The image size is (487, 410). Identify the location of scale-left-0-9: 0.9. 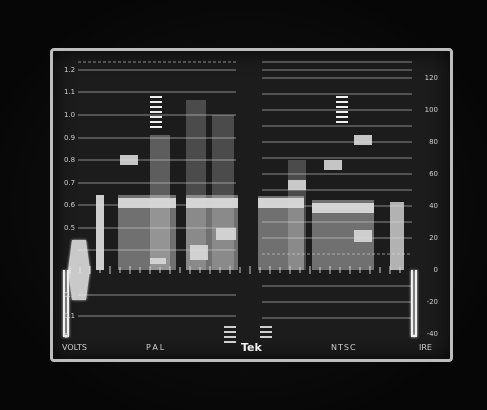
(69, 138).